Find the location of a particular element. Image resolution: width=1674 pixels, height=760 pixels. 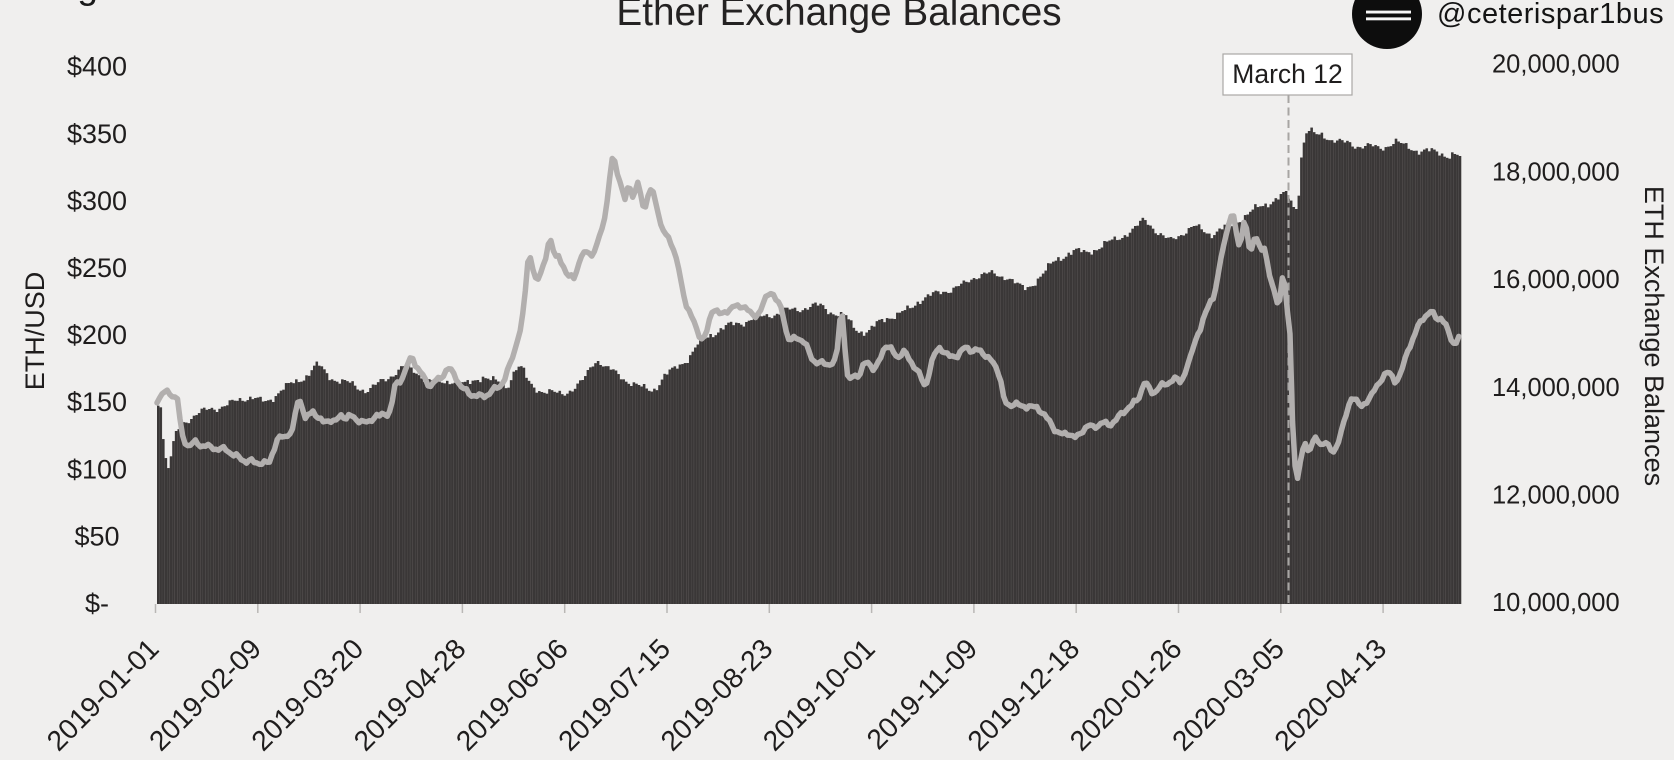

svg-text: $100 is located at coordinates (97, 469).